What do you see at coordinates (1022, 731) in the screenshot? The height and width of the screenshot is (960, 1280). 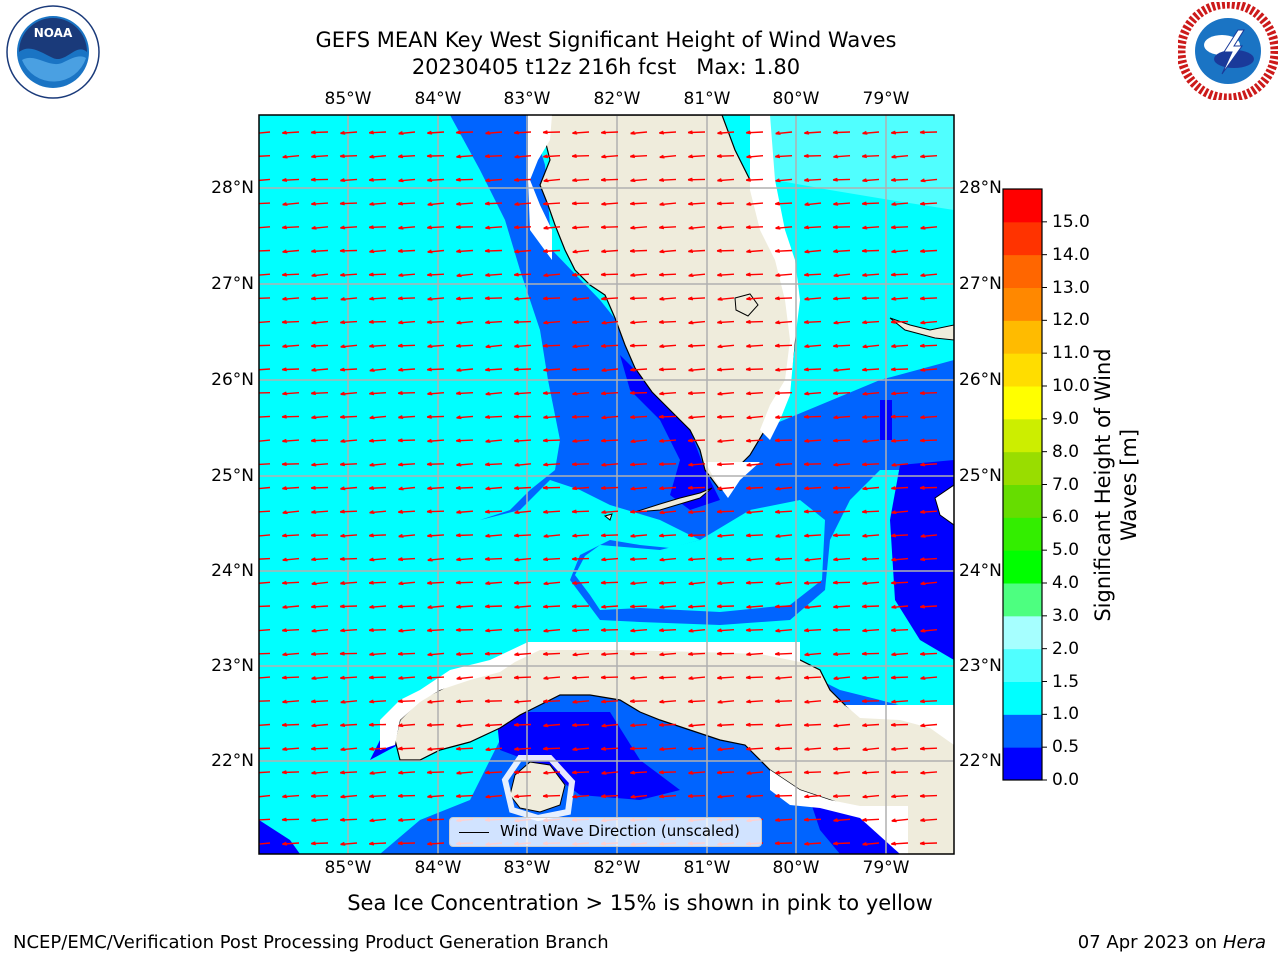 I see `colorbar-segment` at bounding box center [1022, 731].